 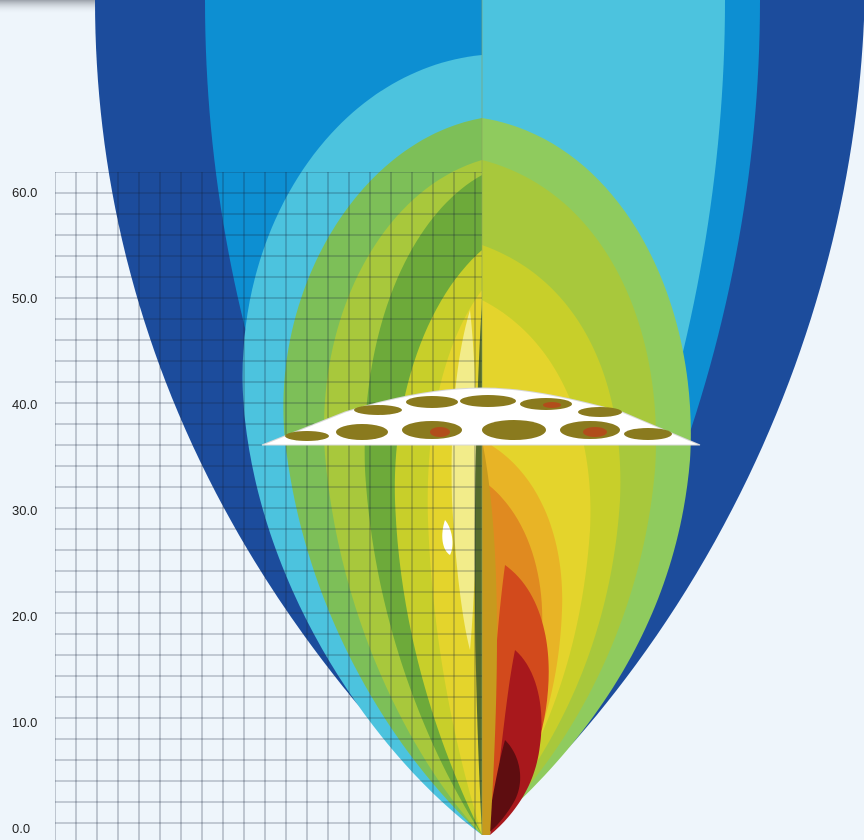 I want to click on disc-holes, so click(x=478, y=418).